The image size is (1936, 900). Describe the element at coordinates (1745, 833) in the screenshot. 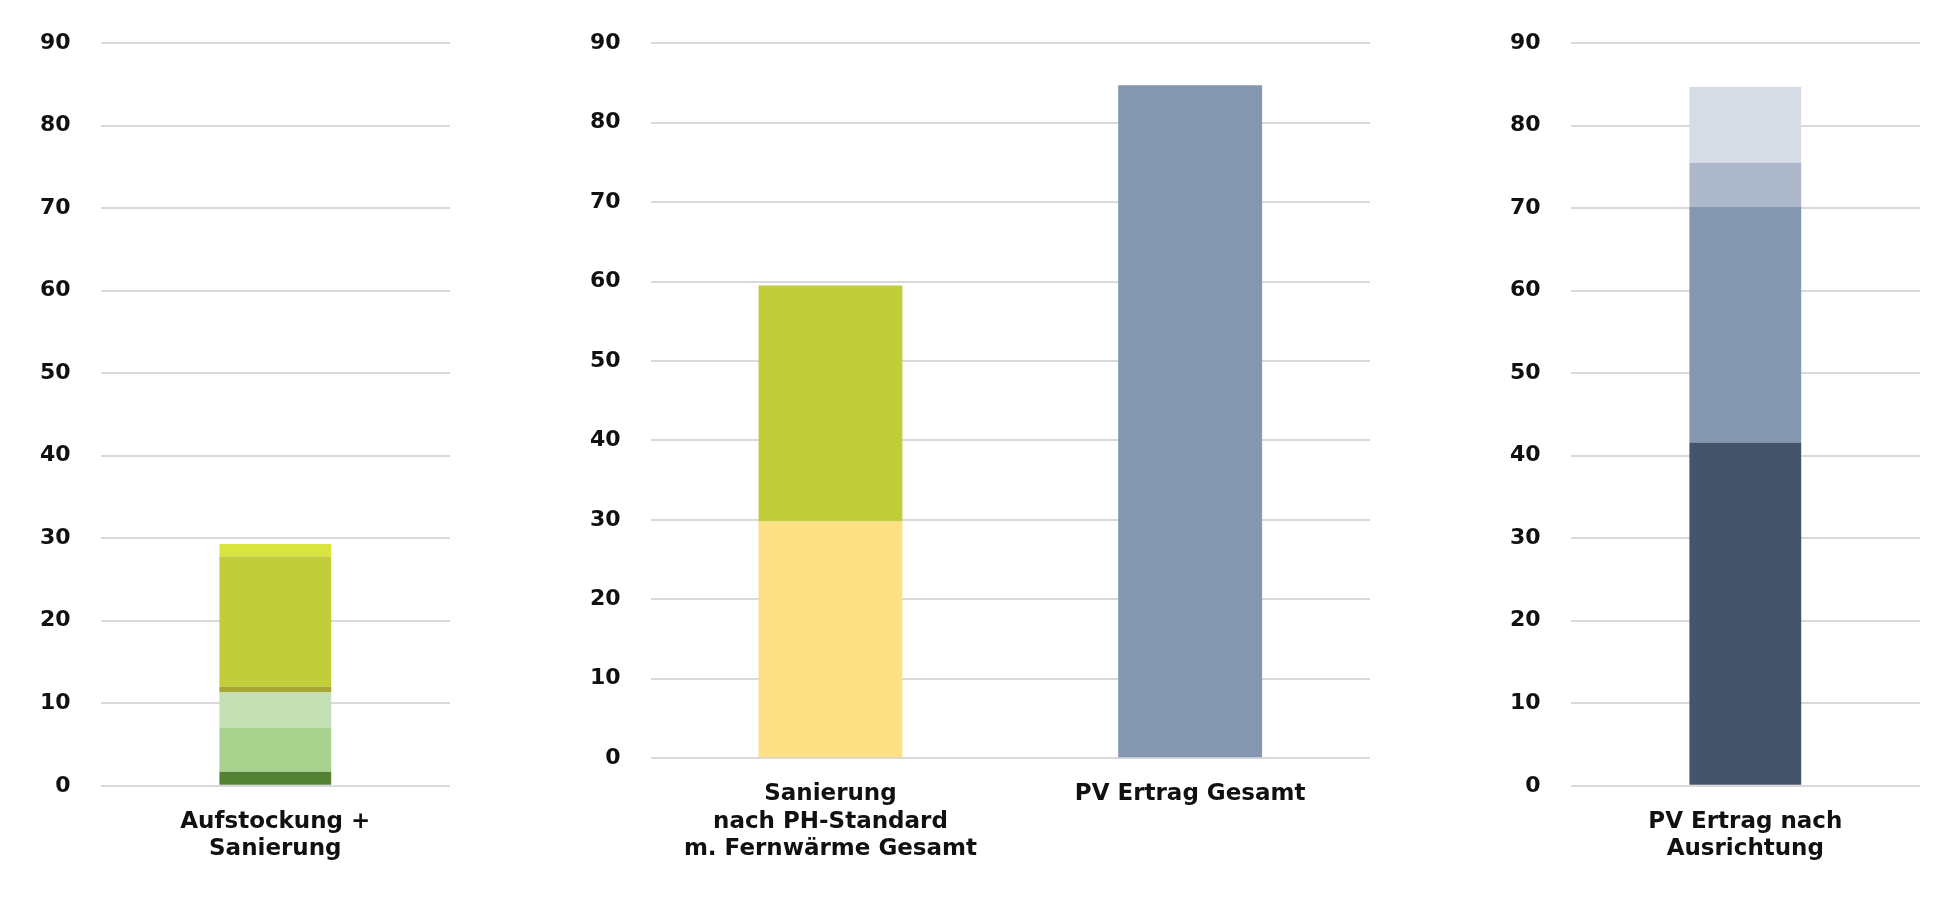

I see `x-tick-label: PV Ertrag nach Ausrichtung` at that location.